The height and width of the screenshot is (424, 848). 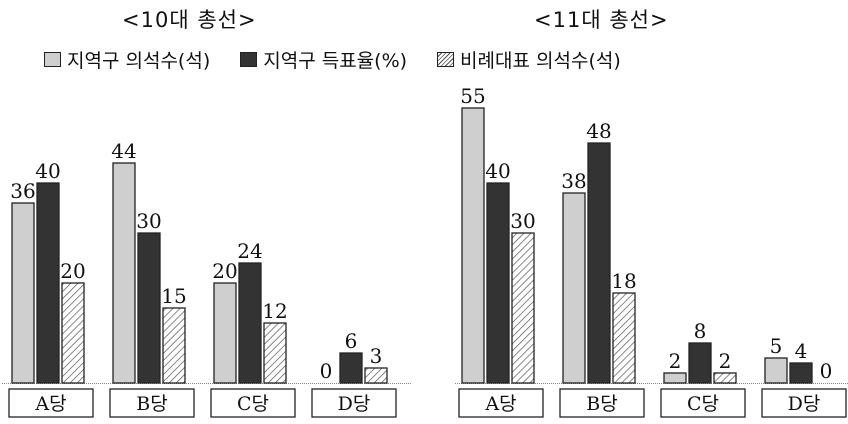 I want to click on data-label-prop-0-3: 3, so click(x=376, y=356).